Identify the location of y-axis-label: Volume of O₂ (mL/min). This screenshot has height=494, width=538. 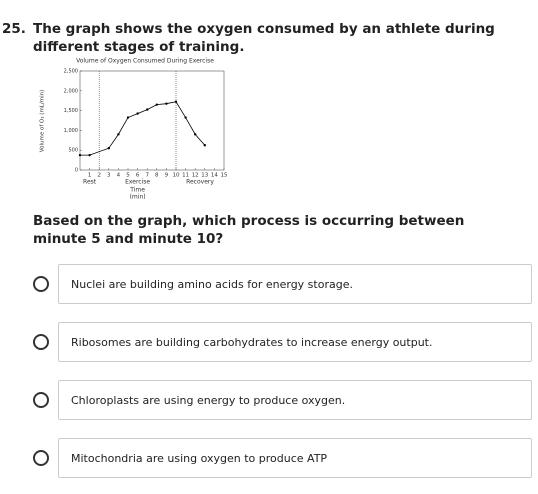
(43, 121).